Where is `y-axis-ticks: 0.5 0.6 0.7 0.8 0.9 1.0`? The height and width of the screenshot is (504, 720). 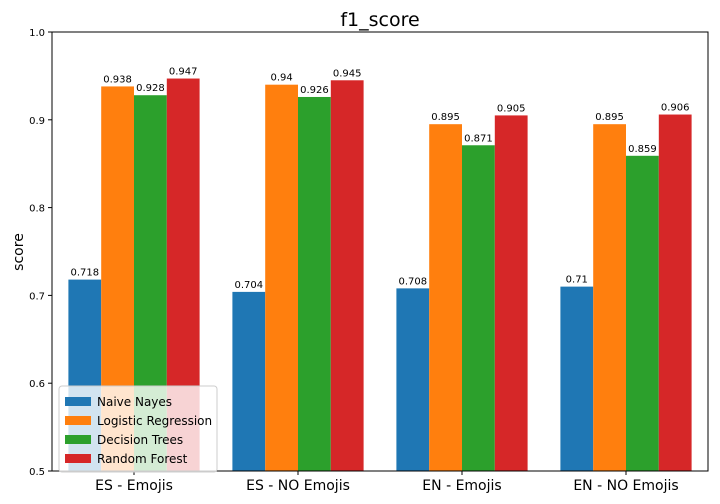
y-axis-ticks: 0.5 0.6 0.7 0.8 0.9 1.0 is located at coordinates (40, 253).